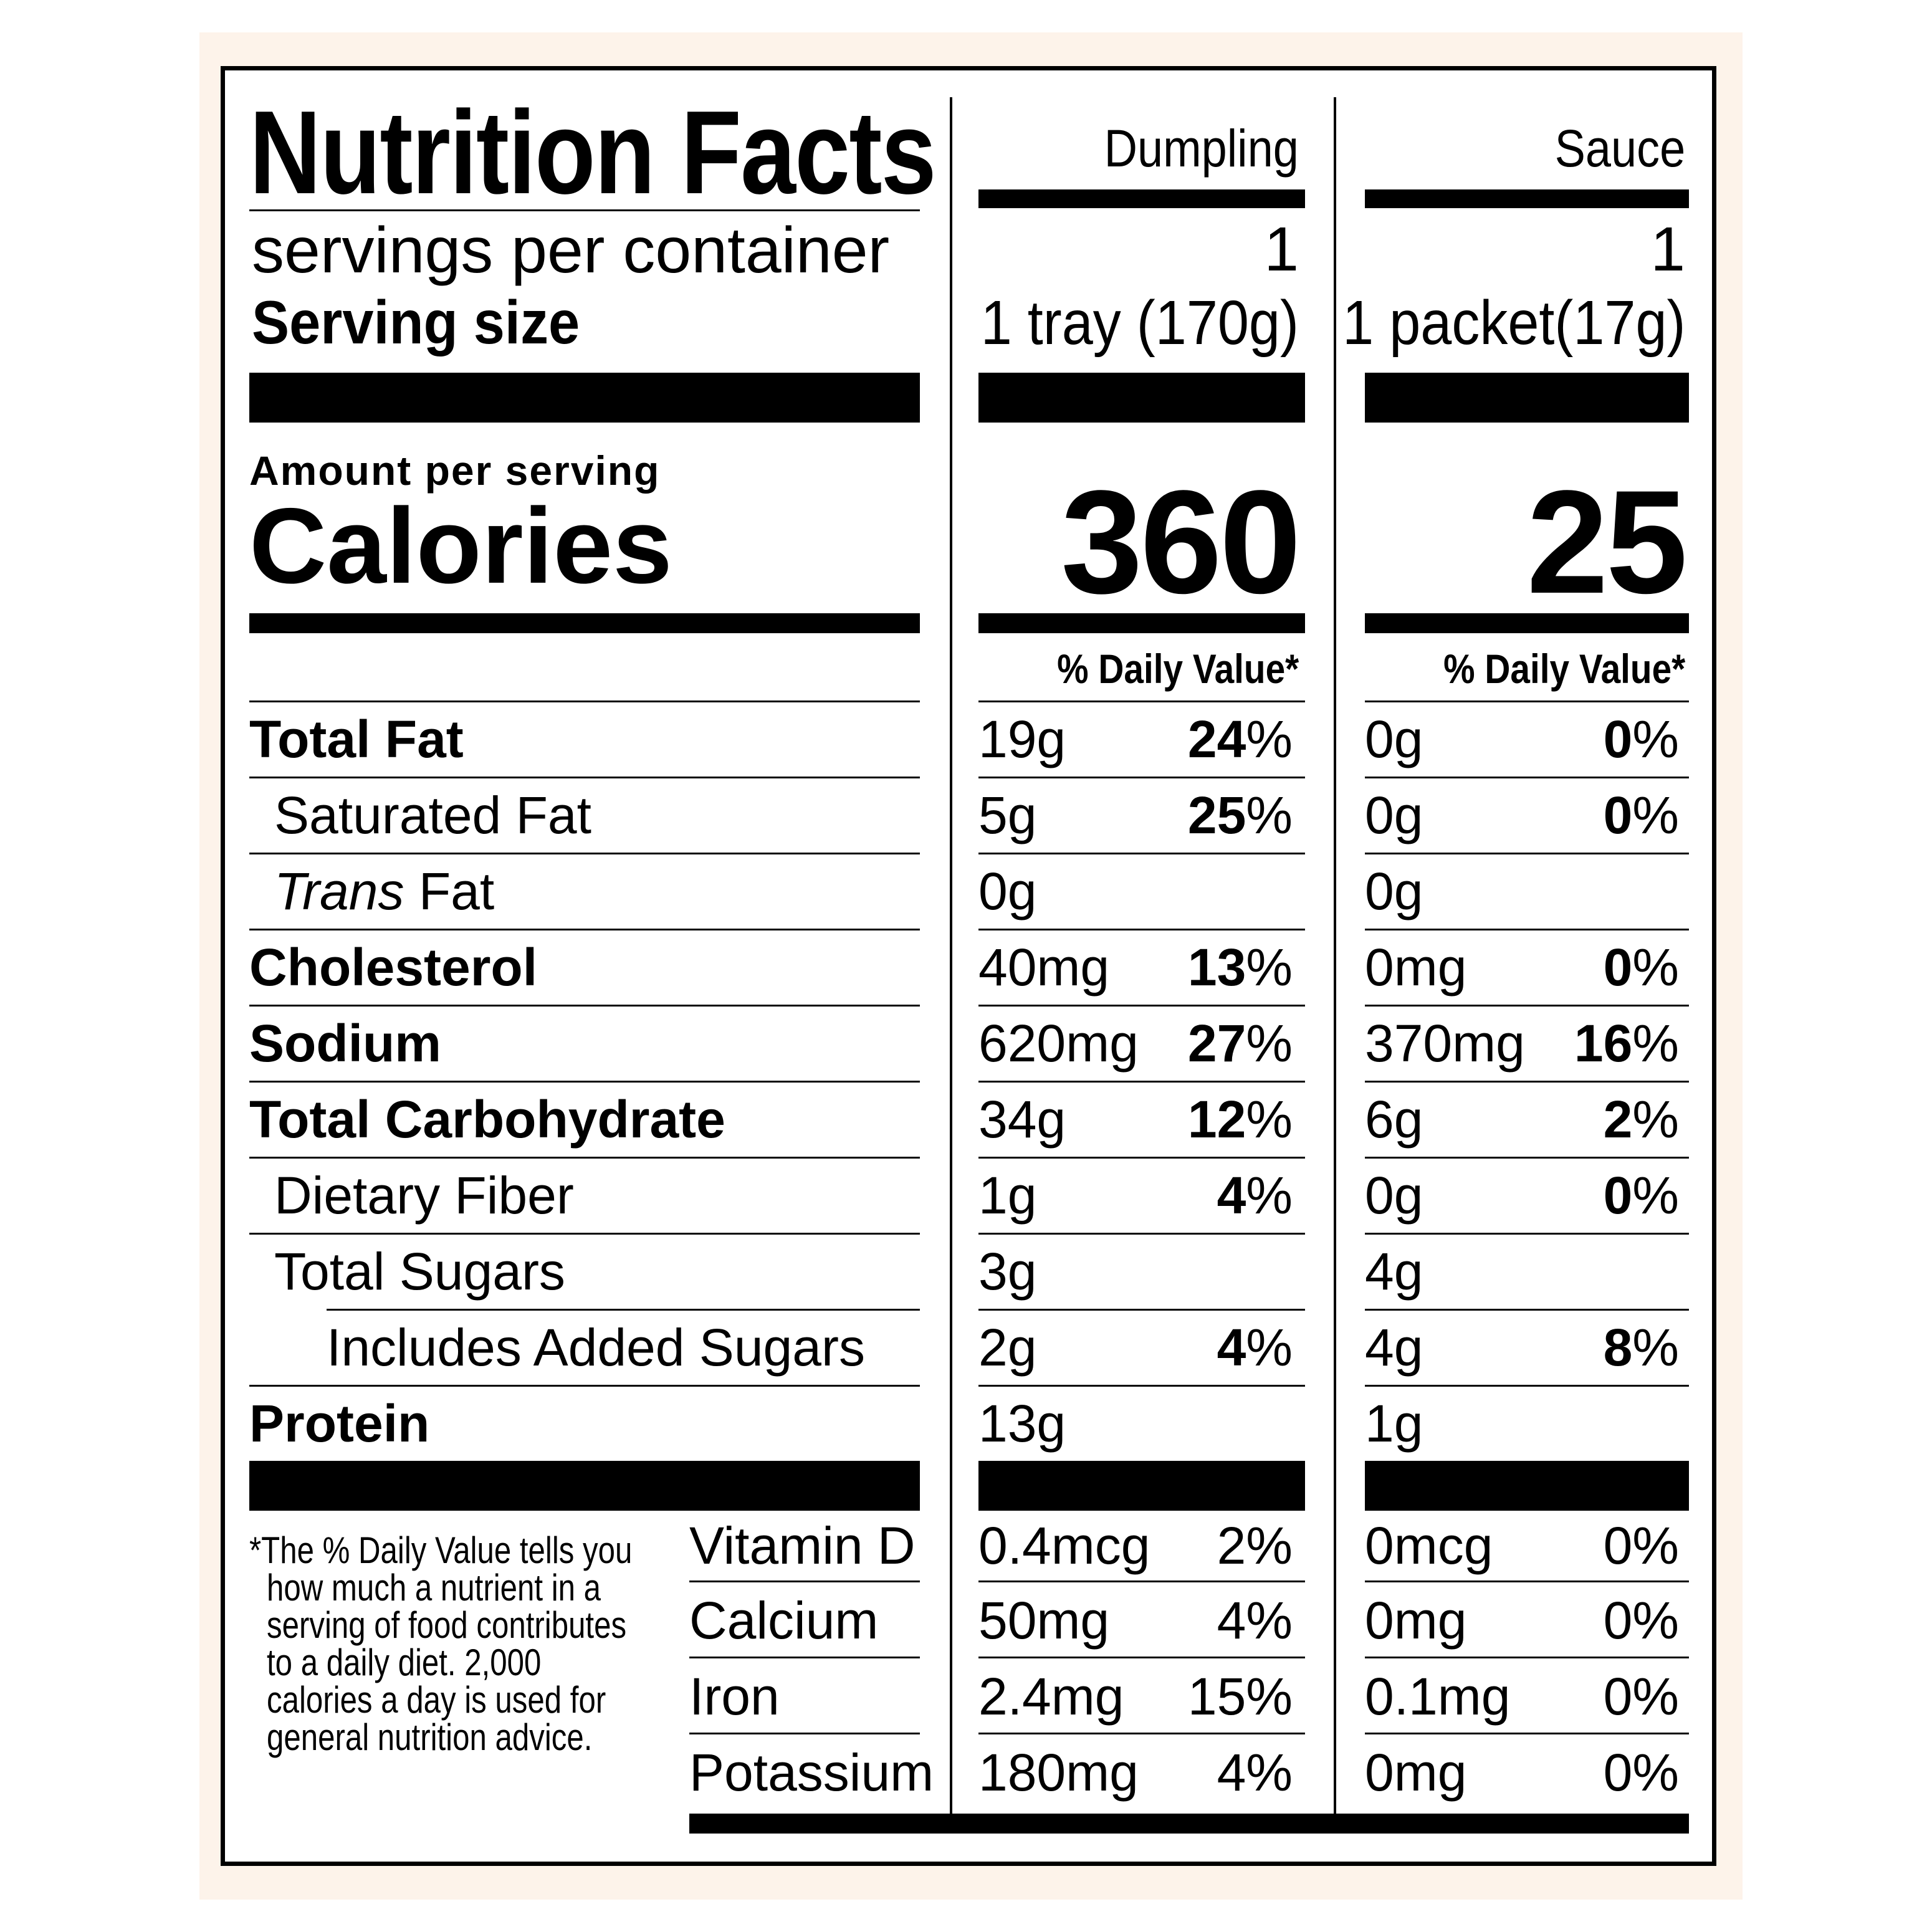  I want to click on nutrient-dv-dumpling: 25%, so click(1240, 815).